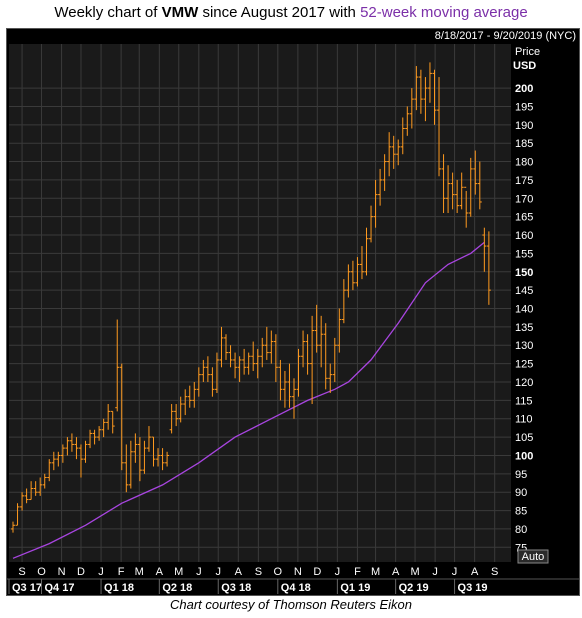 Image resolution: width=582 pixels, height=618 pixels. What do you see at coordinates (524, 107) in the screenshot?
I see `y-tick-label: 195` at bounding box center [524, 107].